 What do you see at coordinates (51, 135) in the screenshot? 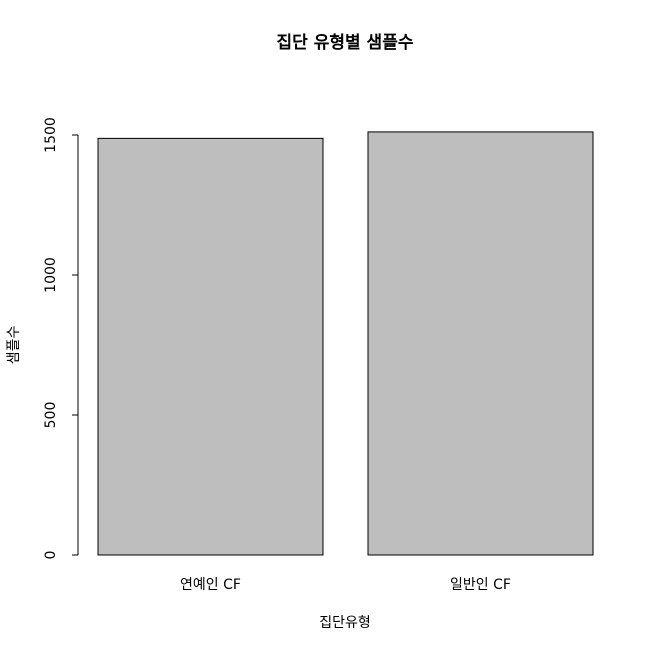
I see `y-tick-label: 1500` at bounding box center [51, 135].